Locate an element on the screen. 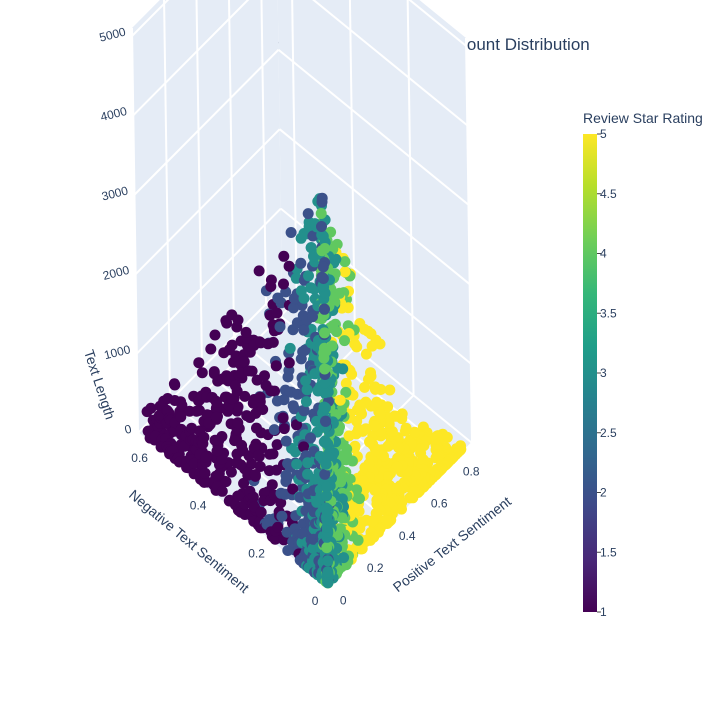  y-tick-label: 0.2 is located at coordinates (256, 553).